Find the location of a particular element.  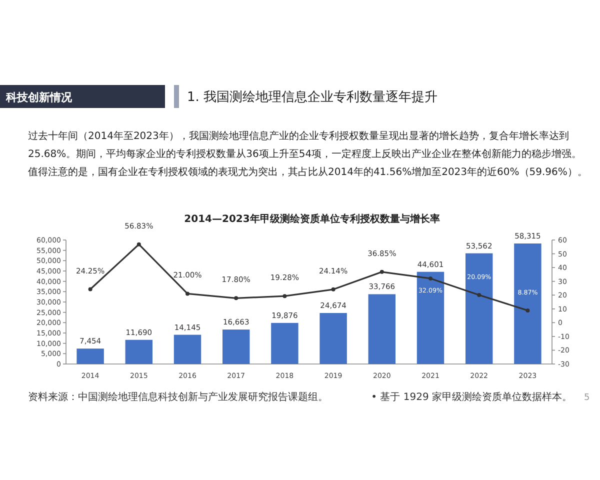

text: 过去十年间（2014年至2023年），我国测绘地理信息产业的企业专利授权数量呈现出显著的增长趋势，复合年增长率达到25.68%。期间，平均每家企业的专利授权数量从36项上升至54项，一定程度上反映出产业企业在整体创新能力的稳步增强。值得注意的是，国有企业在专利授权领域的表现尤为突出，其占比从2014年的41.56%增加至2023年的近60%（59.96%）。 is located at coordinates (308, 155).